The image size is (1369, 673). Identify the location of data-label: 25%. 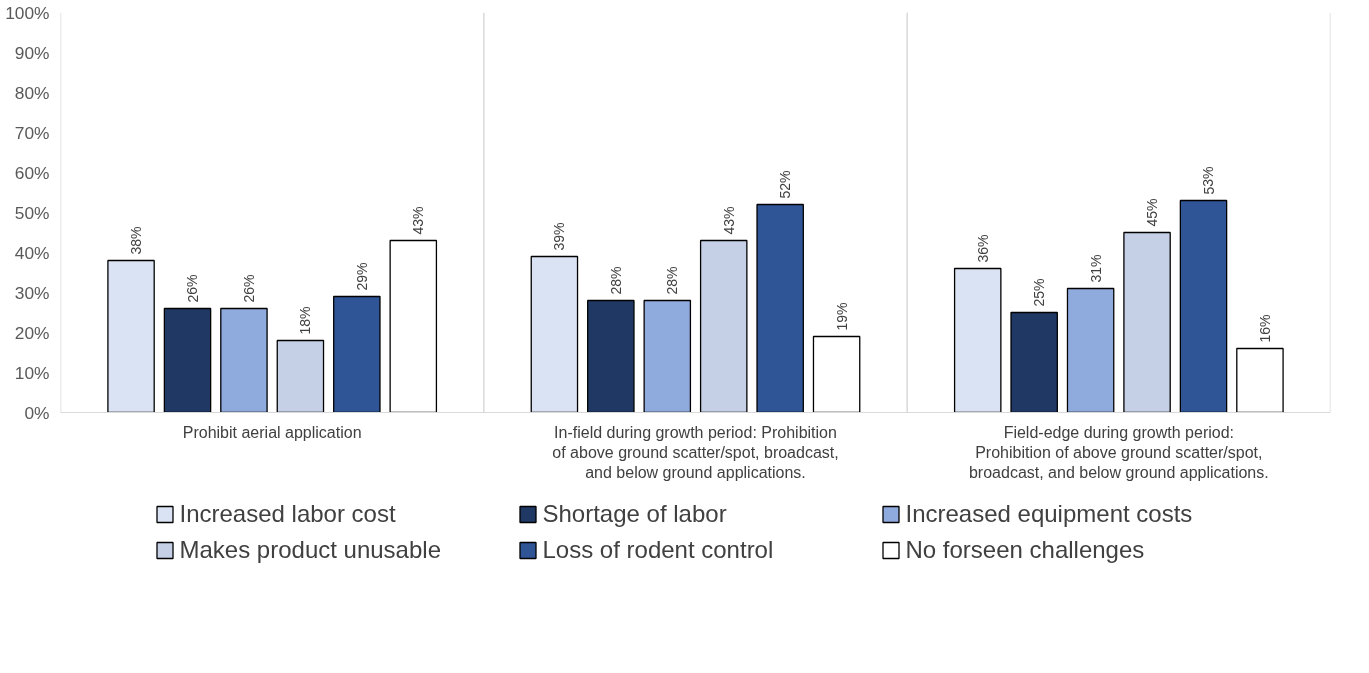
(1039, 292).